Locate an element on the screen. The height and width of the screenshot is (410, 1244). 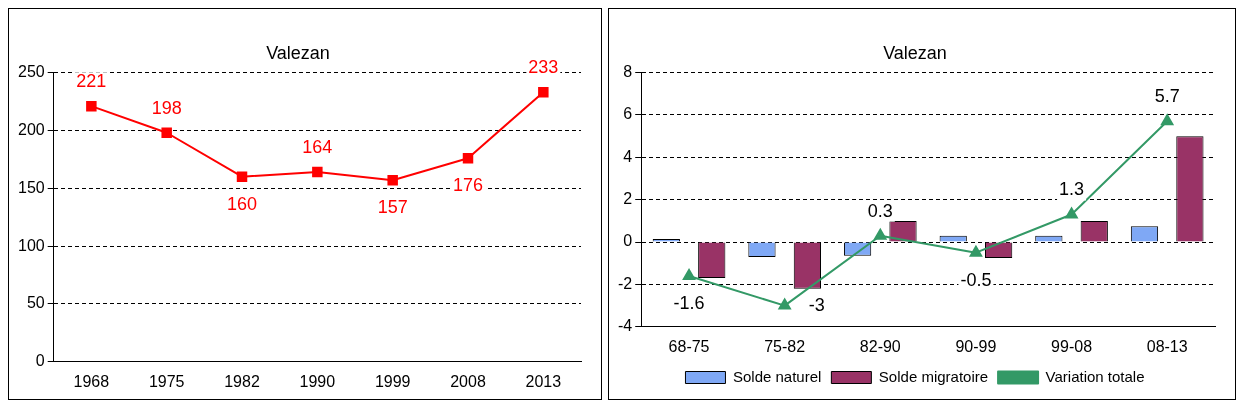
y-tick-label: -2 is located at coordinates (625, 283).